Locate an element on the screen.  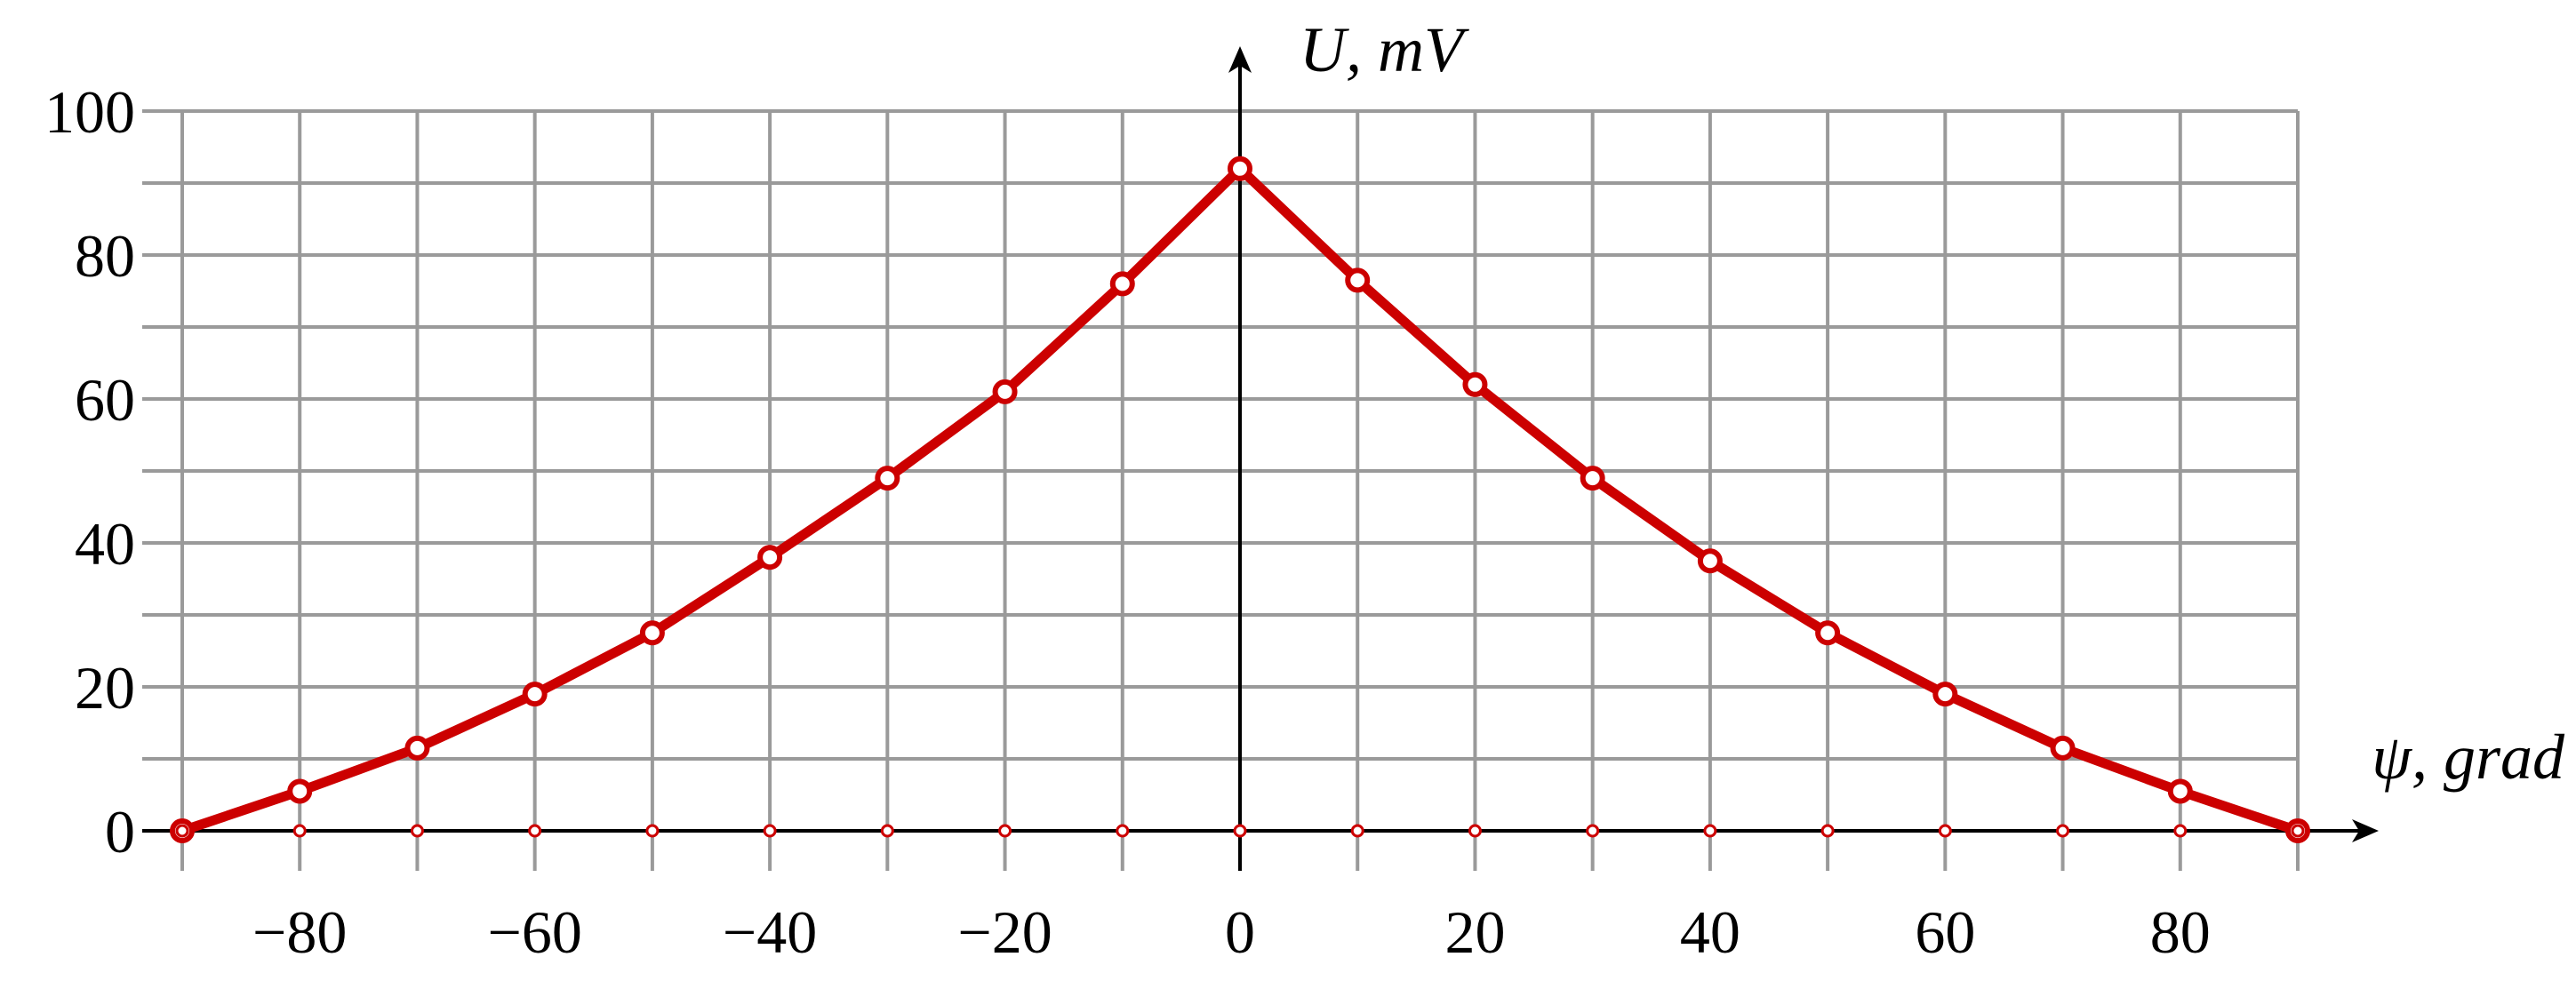
x-tick-label: −20 is located at coordinates (1004, 932).